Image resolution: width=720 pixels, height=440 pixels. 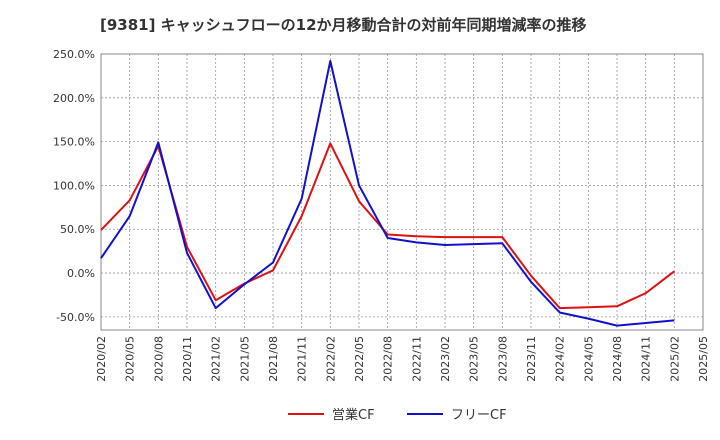 I want to click on y-axis: 250.0% 200.0% 150.0% 100.0% 50.0% 0.0% -50.0%, so click(x=74, y=186).